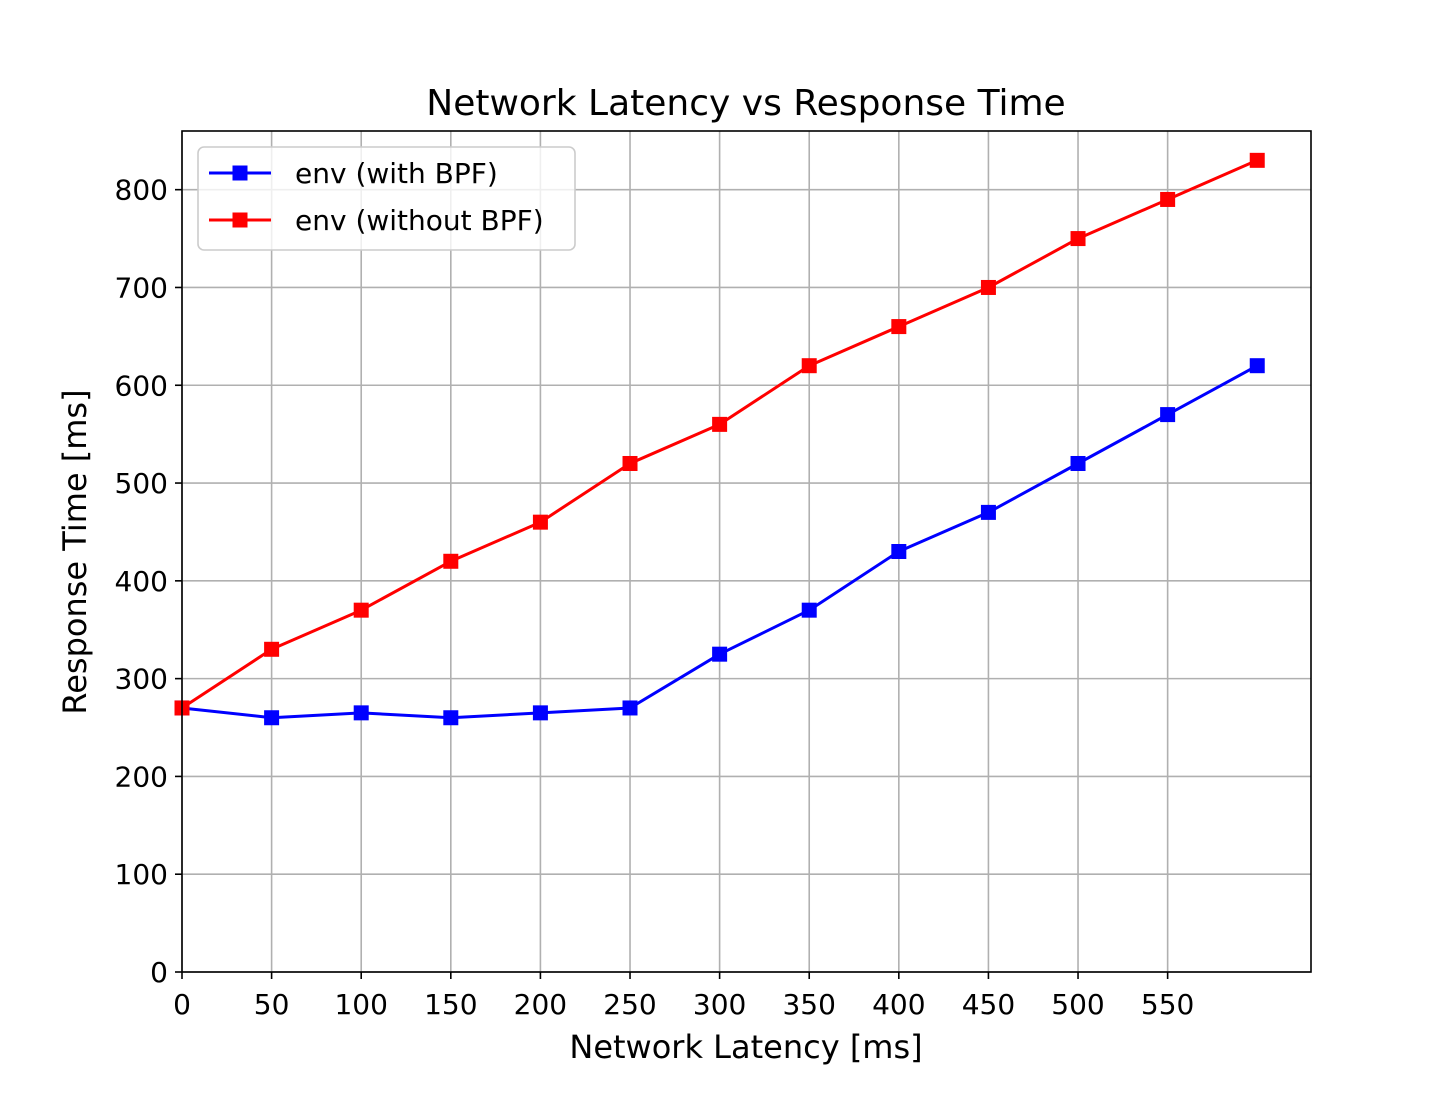 The height and width of the screenshot is (1097, 1456). Describe the element at coordinates (141, 190) in the screenshot. I see `y-tick-label: 800` at that location.